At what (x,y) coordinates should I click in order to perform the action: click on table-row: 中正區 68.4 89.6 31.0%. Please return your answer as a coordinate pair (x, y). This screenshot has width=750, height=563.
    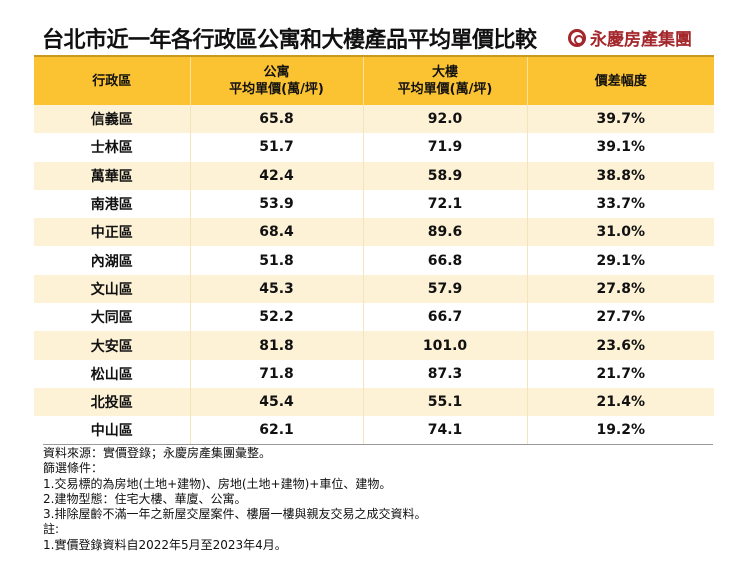
    Looking at the image, I should click on (374, 232).